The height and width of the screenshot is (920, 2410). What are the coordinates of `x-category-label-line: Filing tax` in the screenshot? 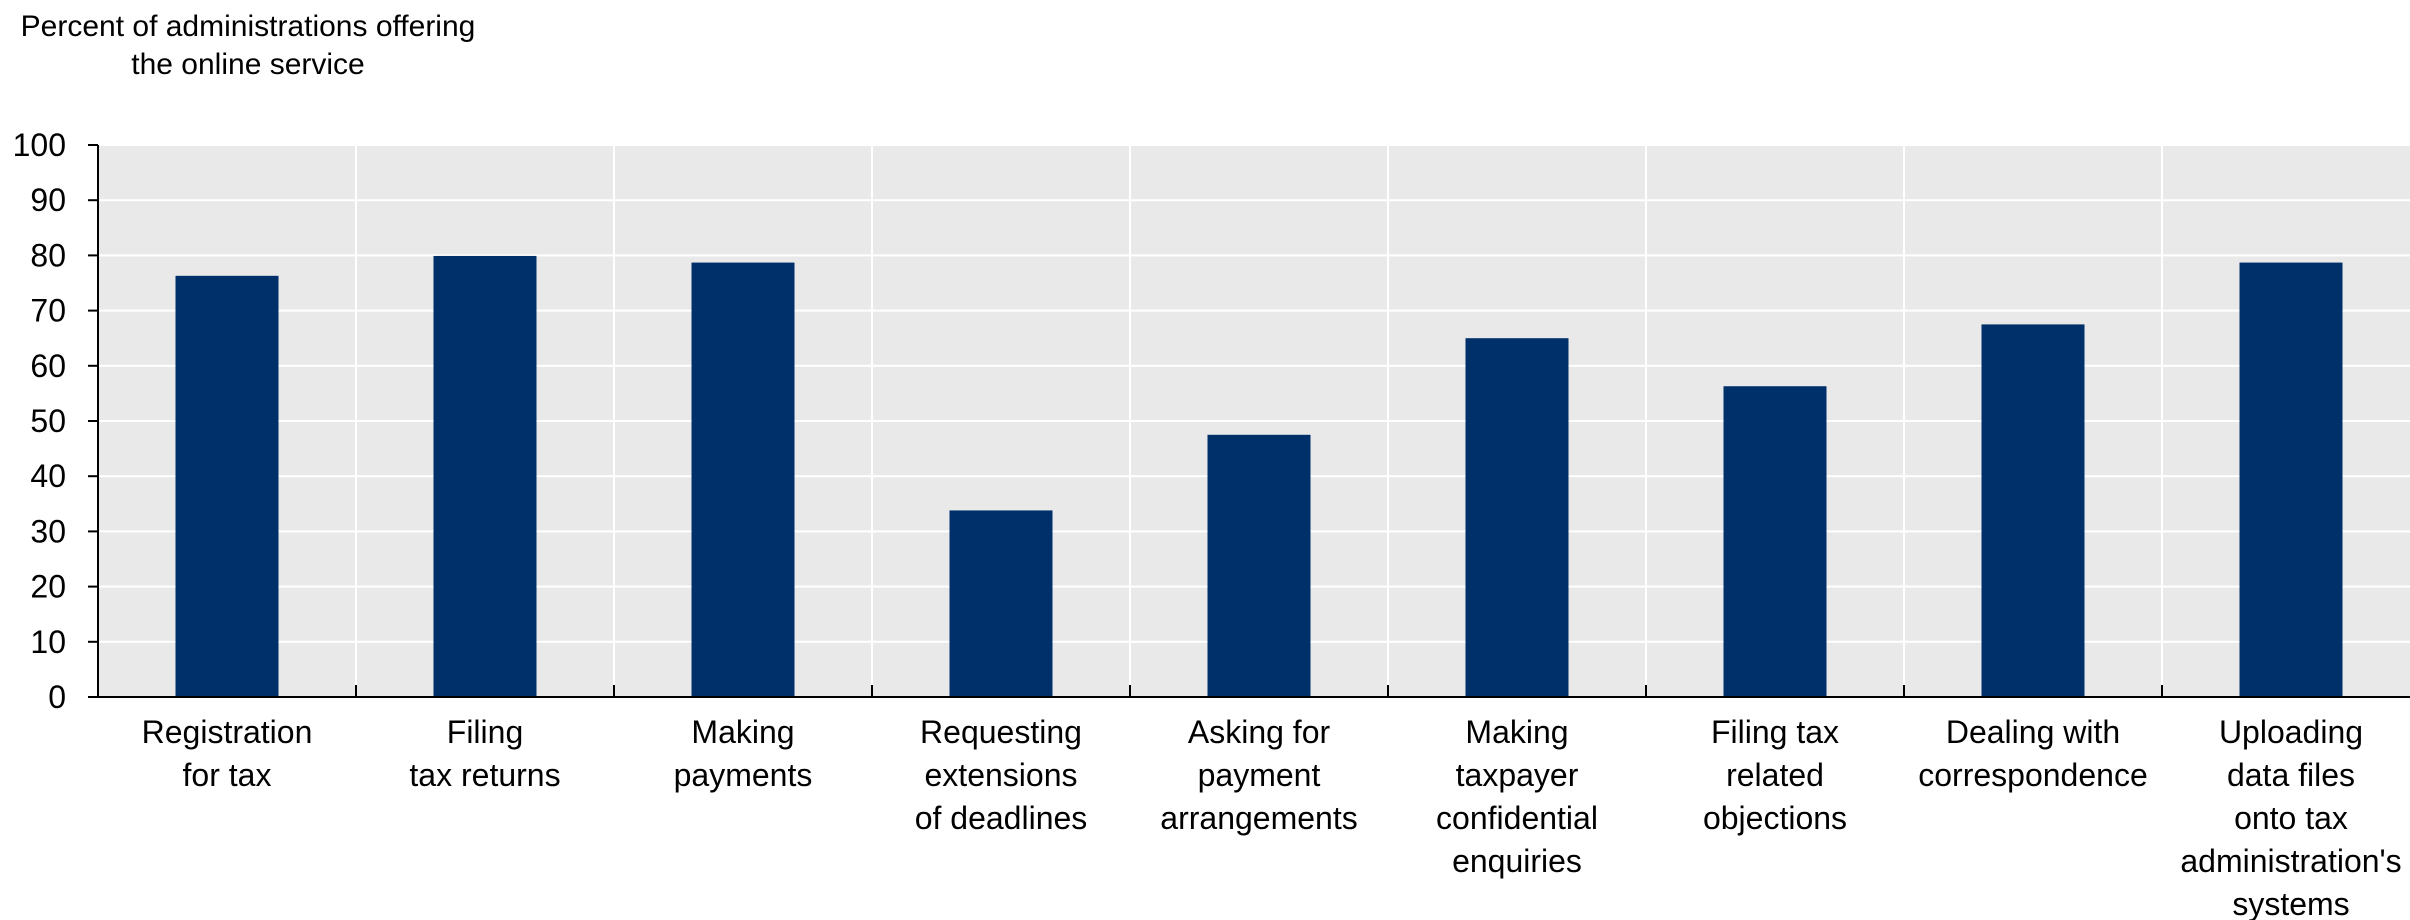 It's located at (1775, 732).